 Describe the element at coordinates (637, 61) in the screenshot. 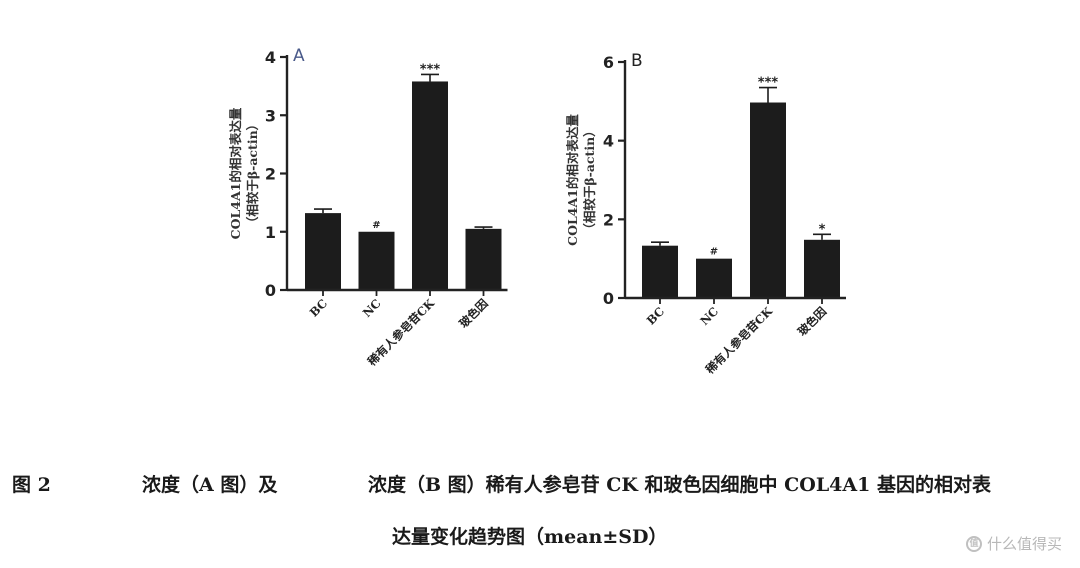

I see `panel-label: B` at that location.